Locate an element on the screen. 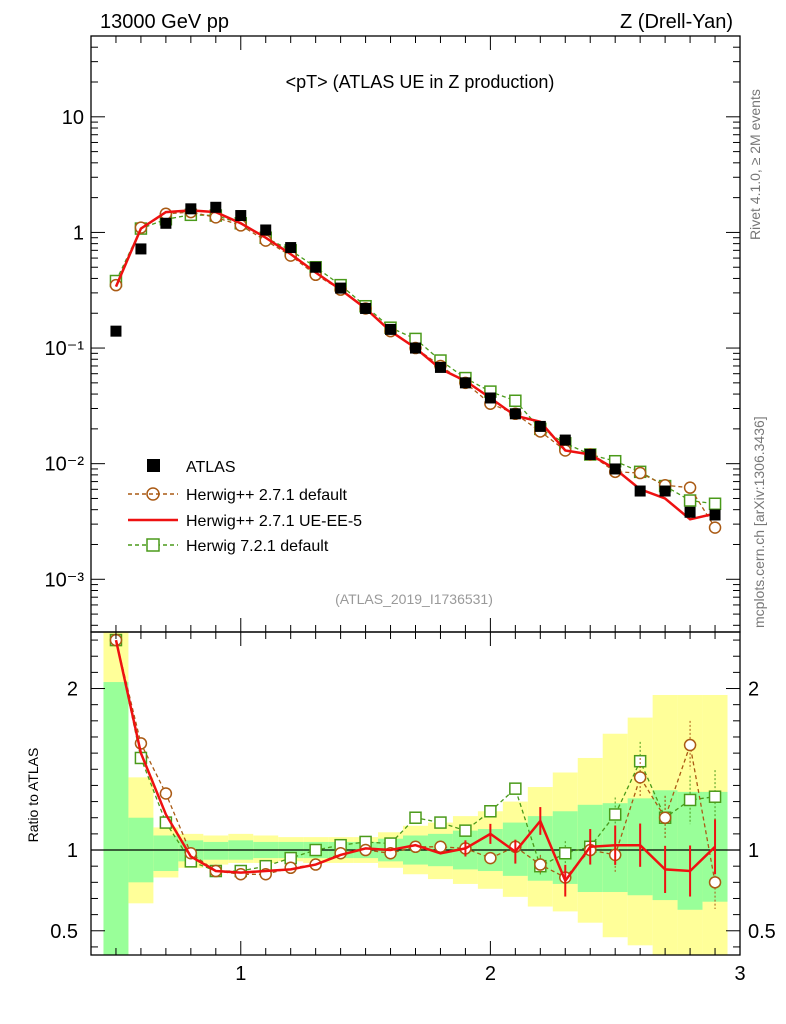  x-tick-label: 3 is located at coordinates (739, 974).